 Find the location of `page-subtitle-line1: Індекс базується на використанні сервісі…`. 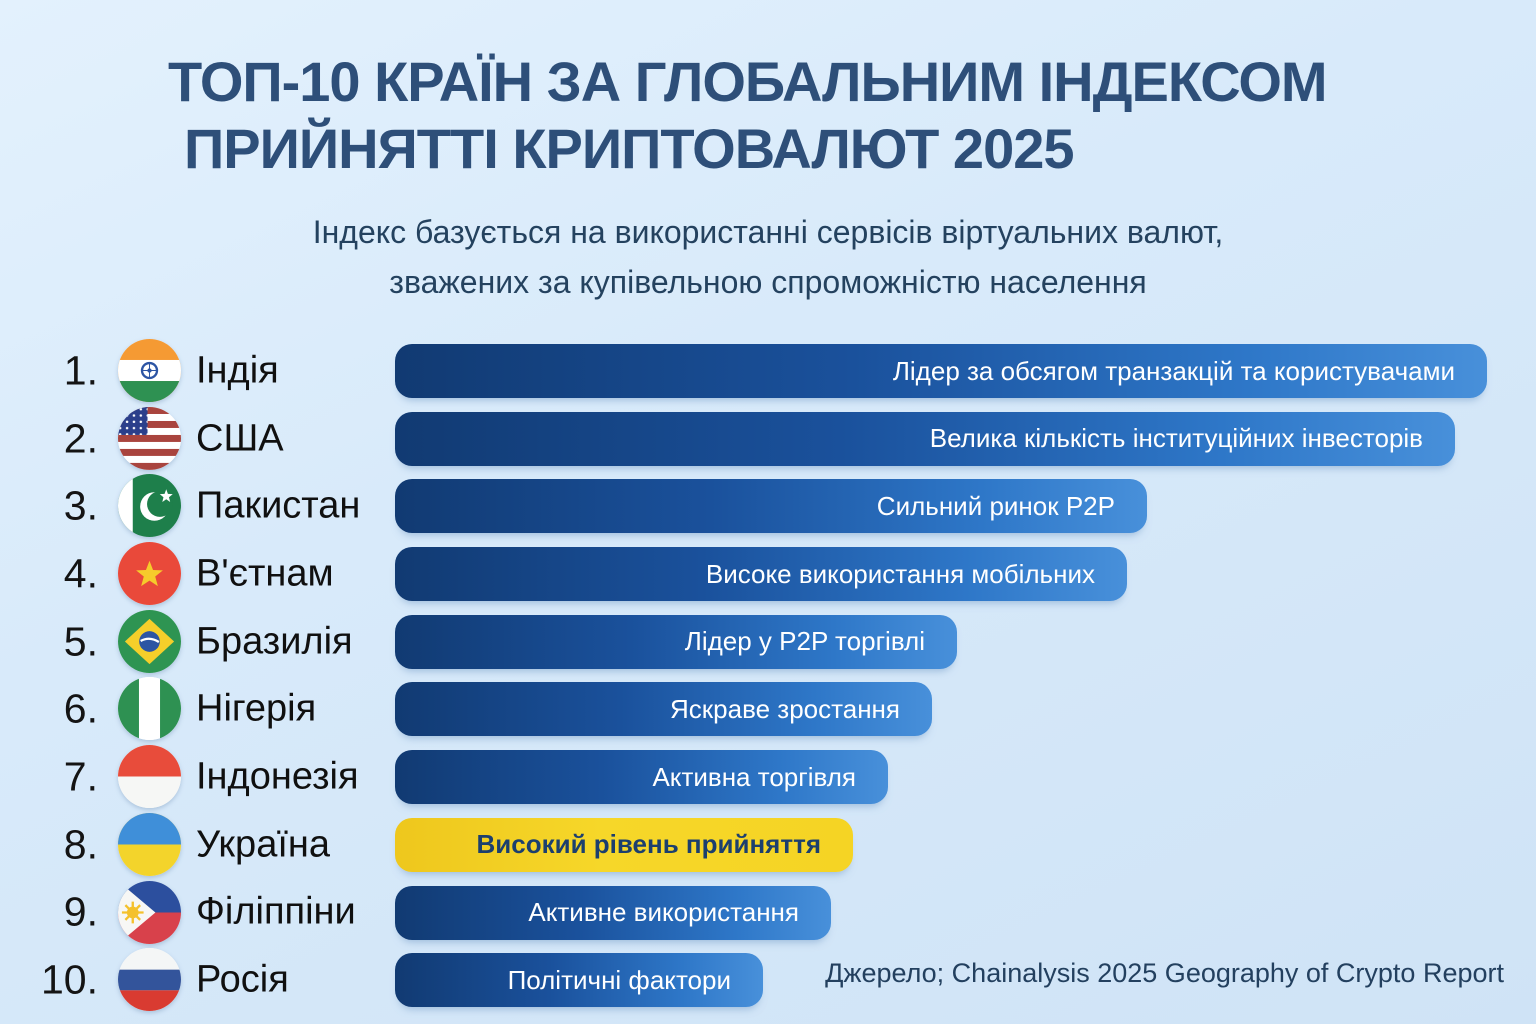

page-subtitle-line1: Індекс базується на використанні сервісі… is located at coordinates (768, 232).